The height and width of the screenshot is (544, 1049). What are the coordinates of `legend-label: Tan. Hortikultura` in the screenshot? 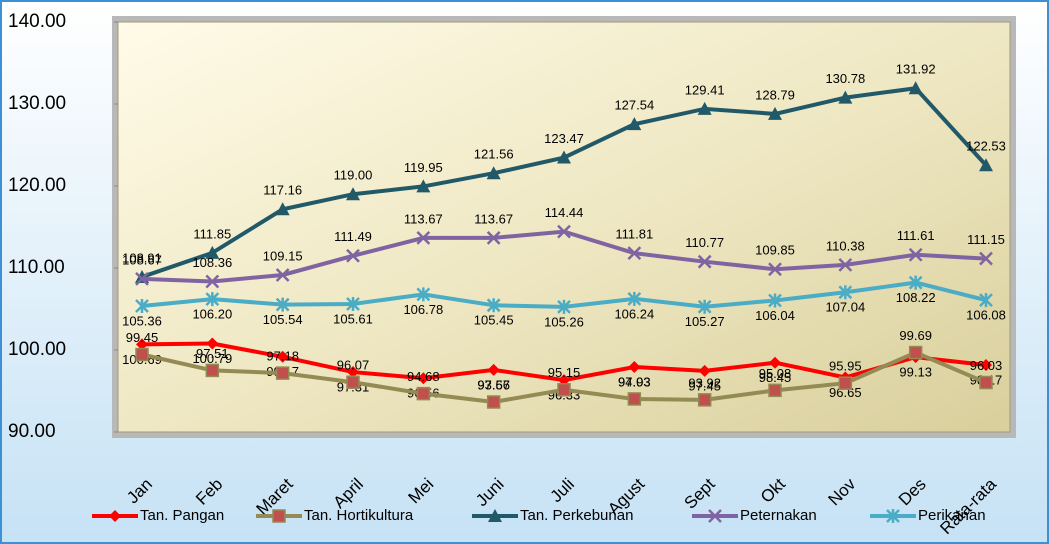 It's located at (359, 515).